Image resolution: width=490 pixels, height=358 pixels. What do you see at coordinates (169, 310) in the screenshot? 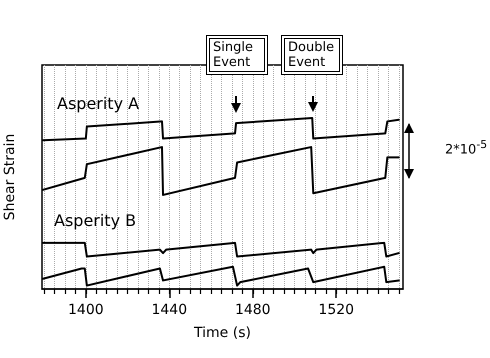
I see `x-tick-label: 1440` at bounding box center [169, 310].